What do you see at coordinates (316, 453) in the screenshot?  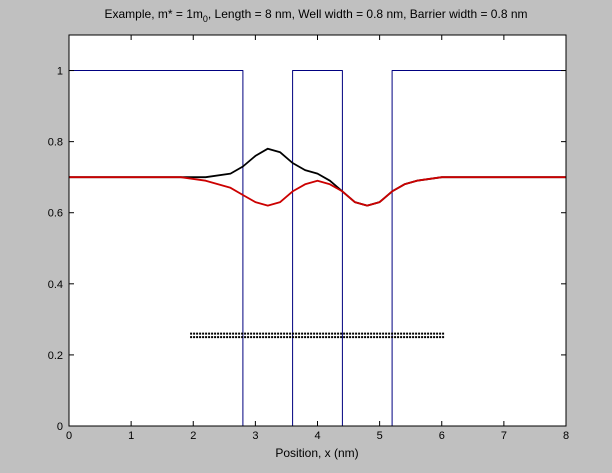 I see `x-axis-label: Position, x (nm)` at bounding box center [316, 453].